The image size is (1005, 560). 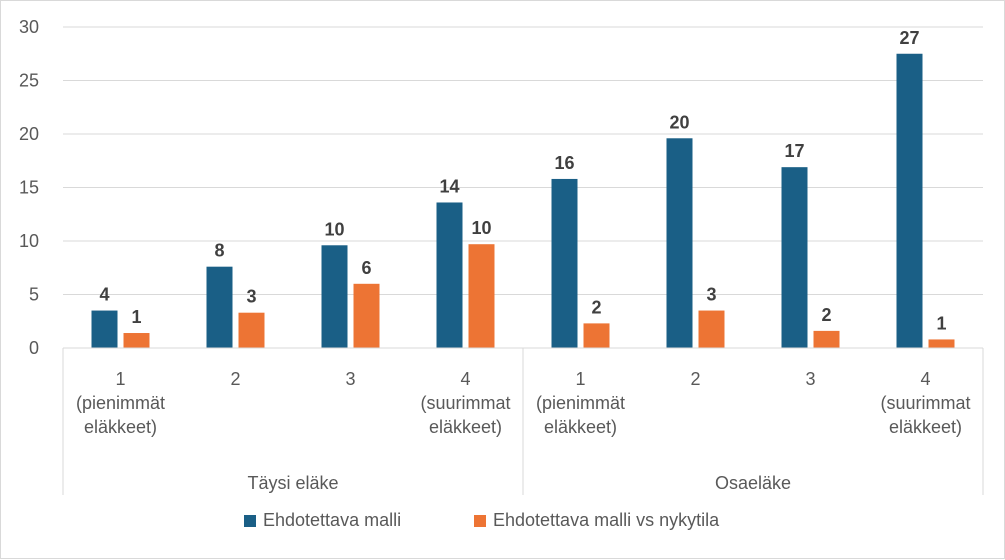 What do you see at coordinates (34, 295) in the screenshot?
I see `y-tick-label: 5` at bounding box center [34, 295].